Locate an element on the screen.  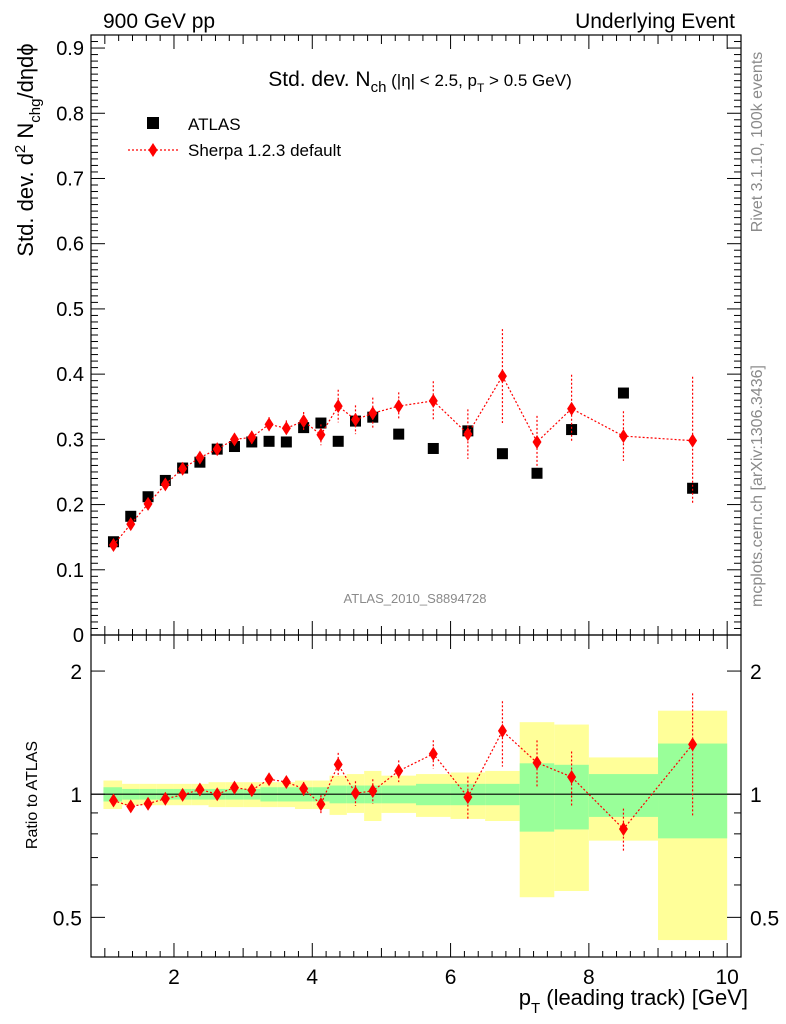
x-axis-label: pT (leading track) [GeV] is located at coordinates (633, 1001).